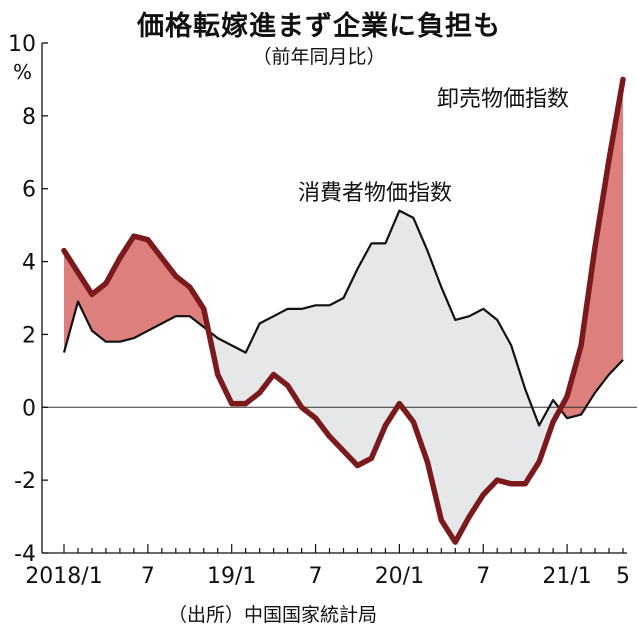  What do you see at coordinates (29, 335) in the screenshot?
I see `y-tick-label: 2` at bounding box center [29, 335].